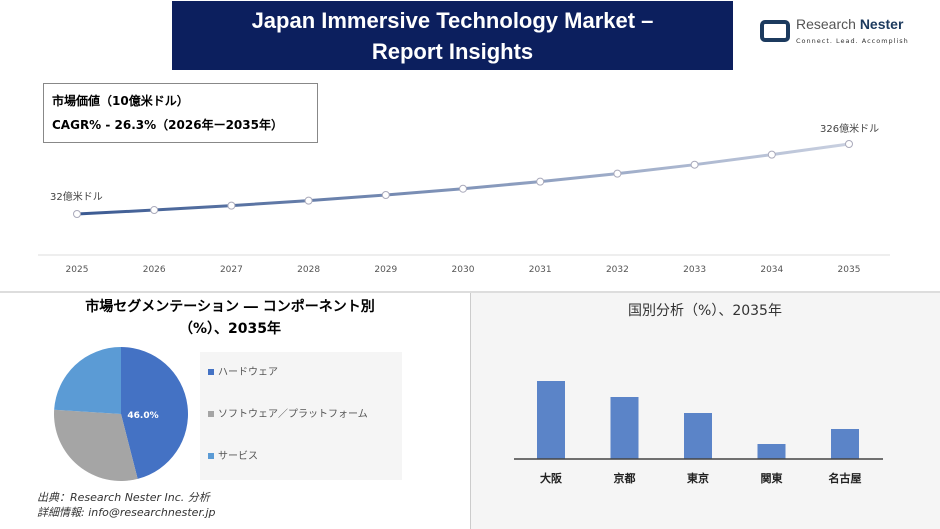 The height and width of the screenshot is (529, 940). What do you see at coordinates (288, 415) in the screenshot?
I see `legend-item-software: ソフトウェア／プラットフォーム` at bounding box center [288, 415].